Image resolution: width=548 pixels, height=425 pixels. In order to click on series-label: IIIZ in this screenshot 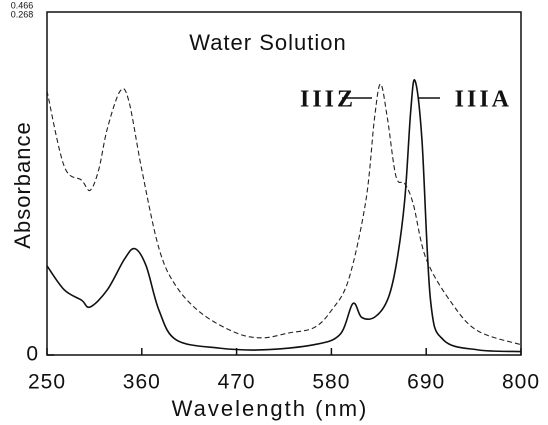, I will do `click(328, 100)`.